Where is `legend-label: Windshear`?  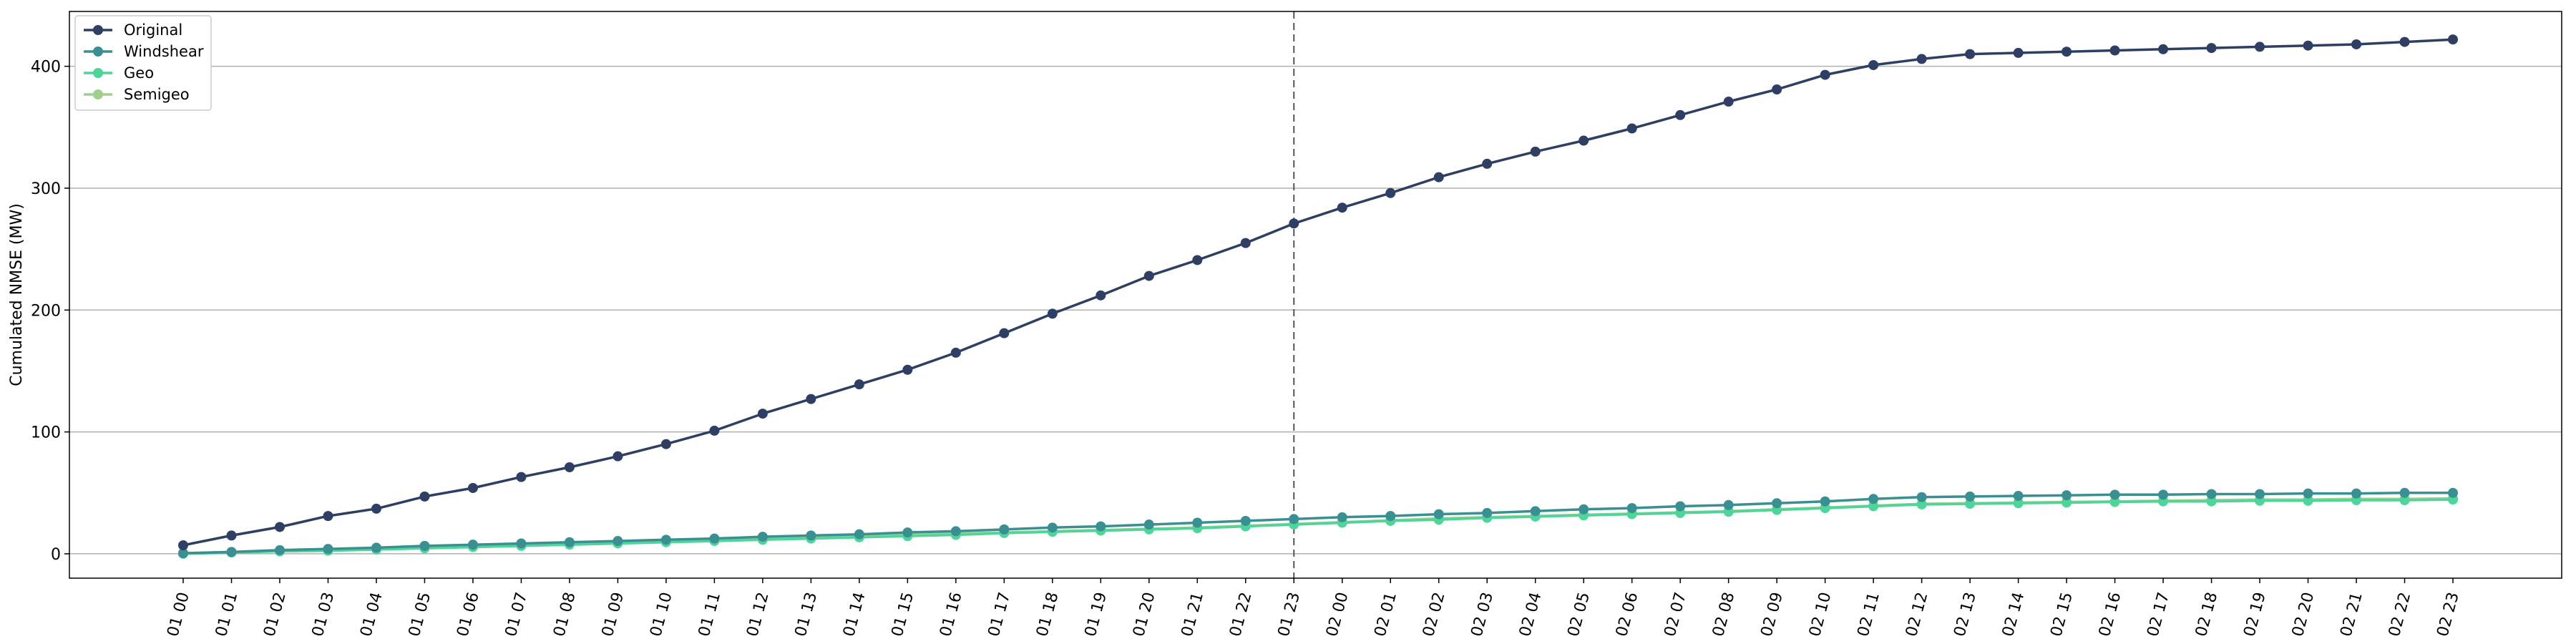 legend-label: Windshear is located at coordinates (164, 51).